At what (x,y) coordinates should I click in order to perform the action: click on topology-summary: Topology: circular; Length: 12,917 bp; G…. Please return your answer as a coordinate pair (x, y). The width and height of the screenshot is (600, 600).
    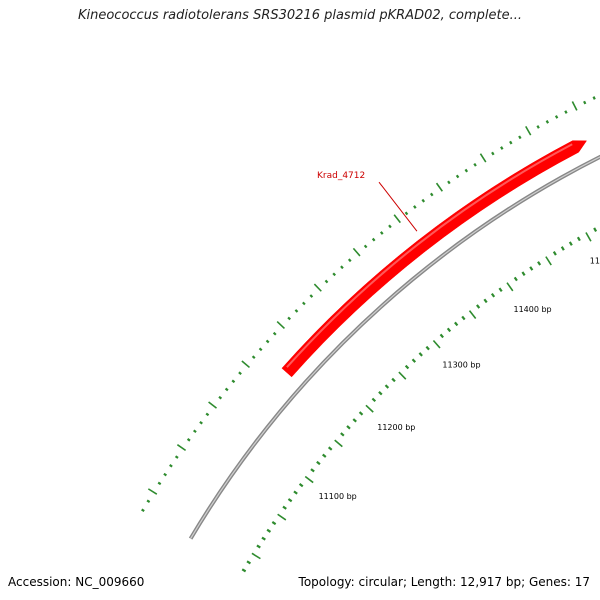
    Looking at the image, I should click on (444, 582).